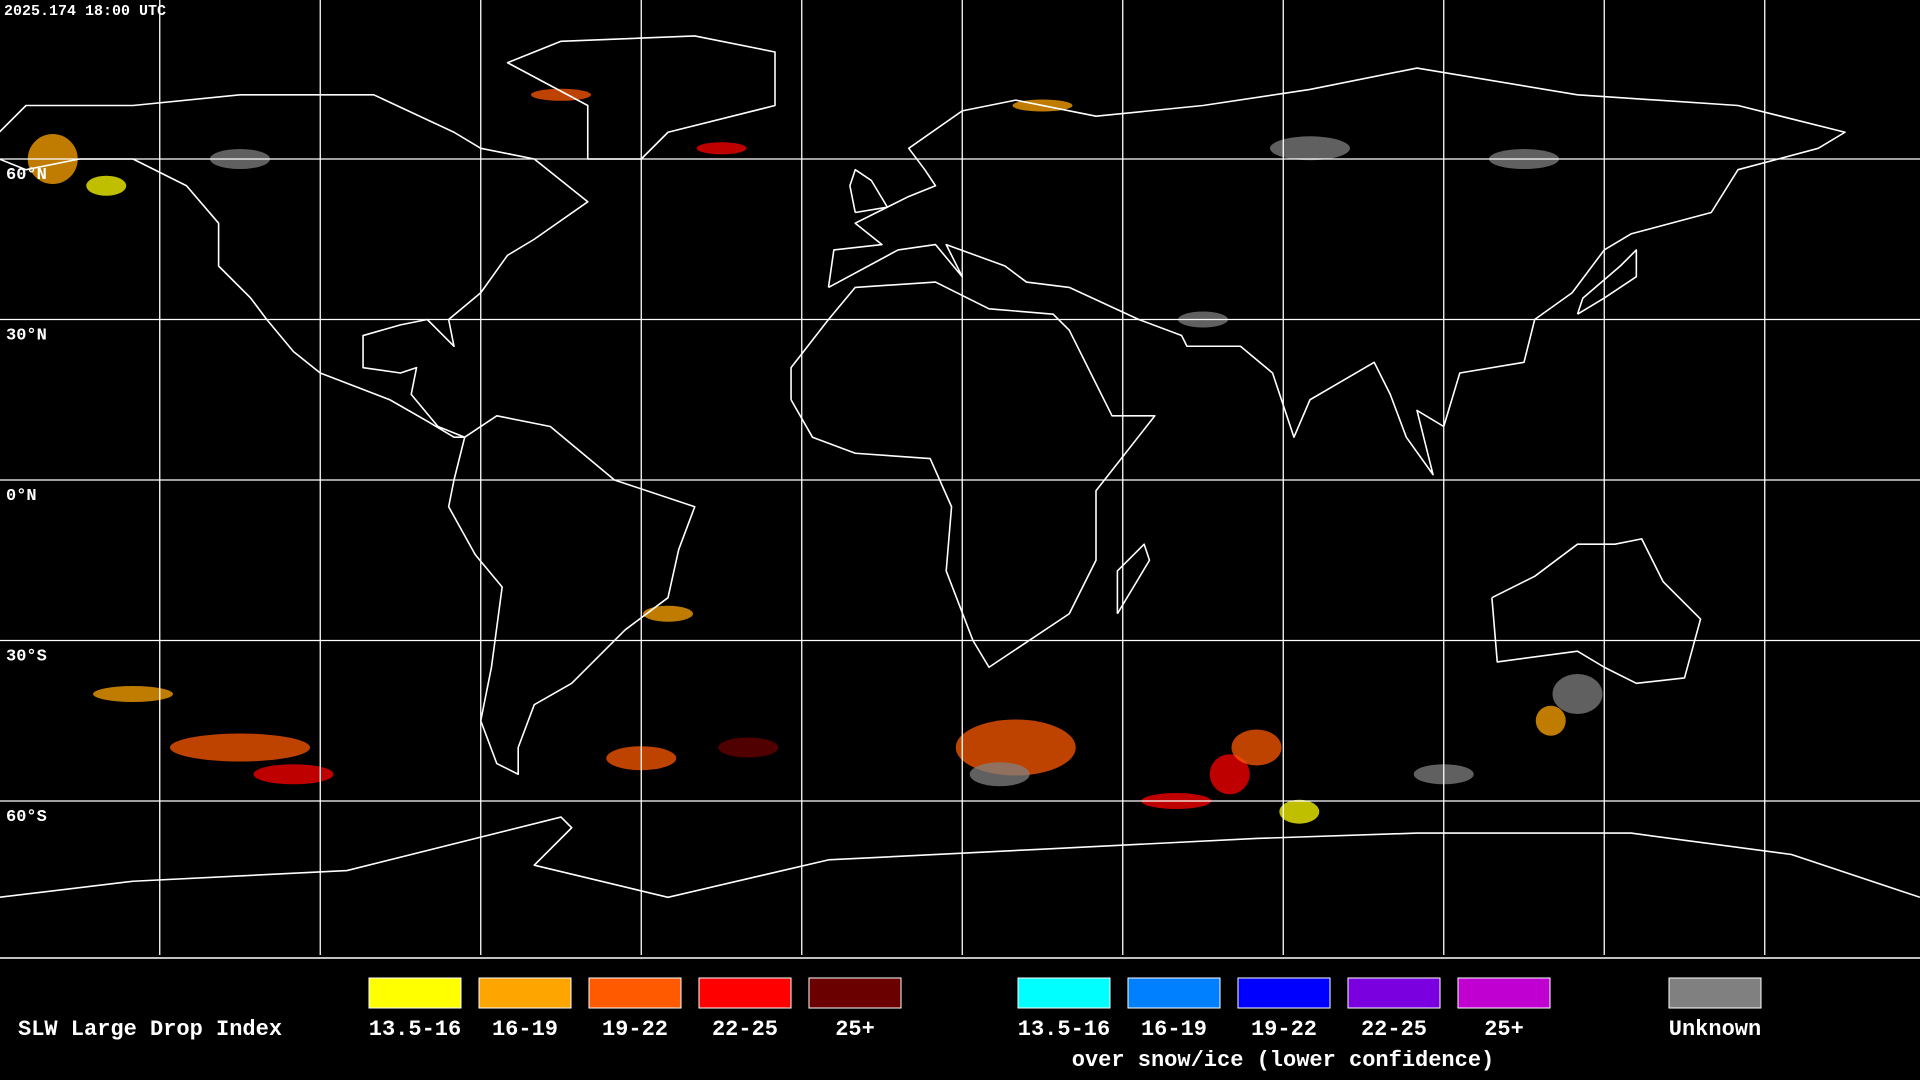  Describe the element at coordinates (26, 175) in the screenshot. I see `lat-label: 60°N` at that location.